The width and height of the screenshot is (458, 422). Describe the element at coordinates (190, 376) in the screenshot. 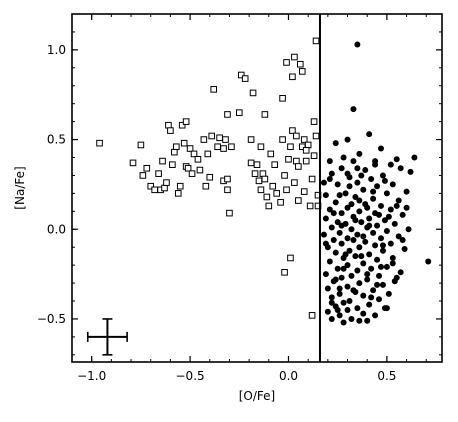

I see `x-tick-label: −0.5` at that location.